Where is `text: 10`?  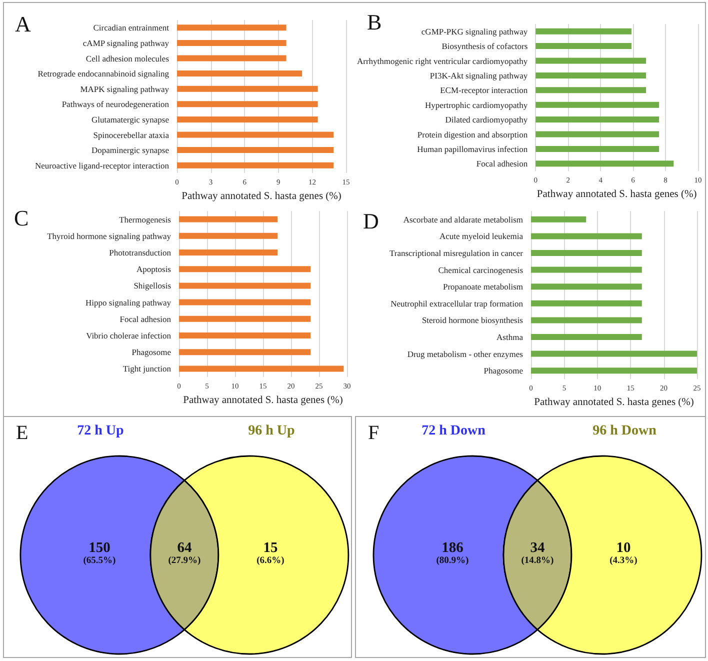
text: 10 is located at coordinates (623, 548).